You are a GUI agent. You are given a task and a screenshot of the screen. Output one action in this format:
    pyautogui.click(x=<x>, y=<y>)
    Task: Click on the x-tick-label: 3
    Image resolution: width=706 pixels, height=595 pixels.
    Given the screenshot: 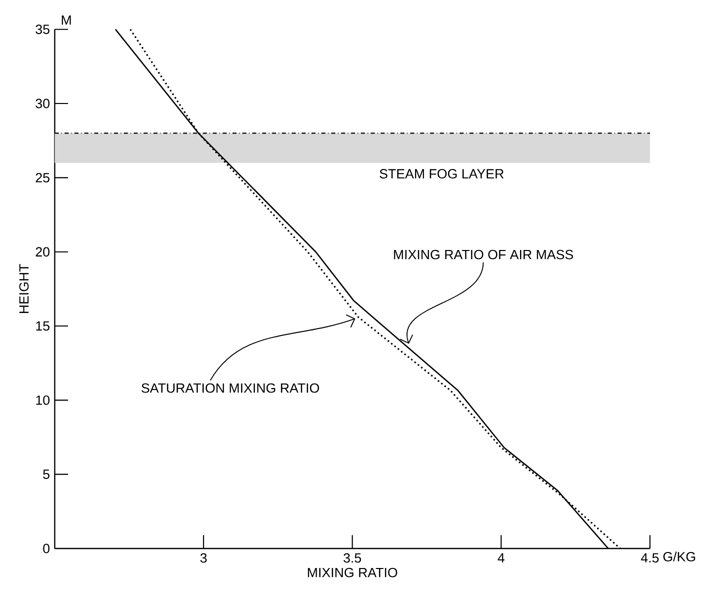 What is the action you would take?
    pyautogui.click(x=203, y=558)
    